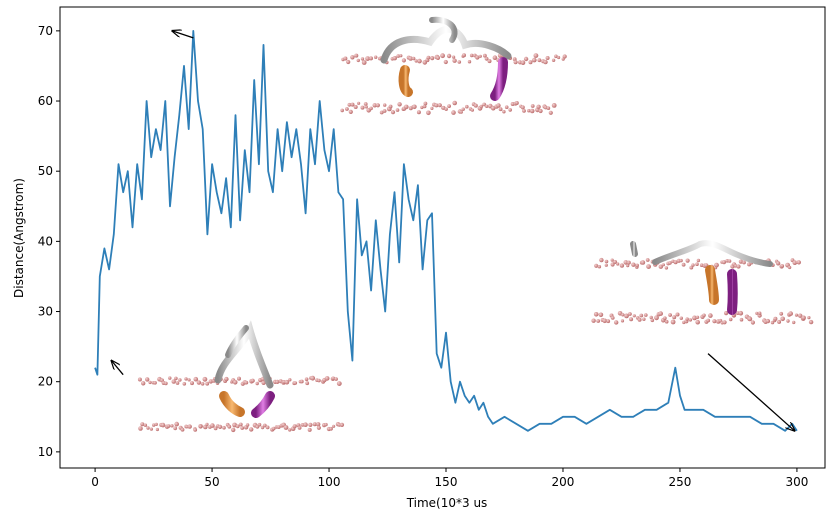 The height and width of the screenshot is (516, 826). Describe the element at coordinates (19, 238) in the screenshot. I see `y-axis-label: Distance(Angstrom)` at that location.